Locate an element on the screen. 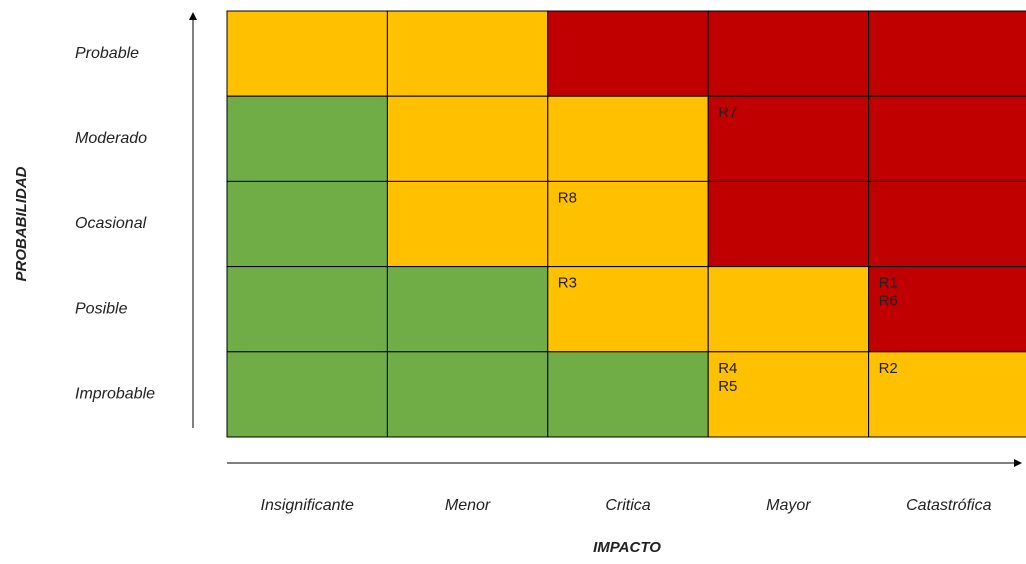 Image resolution: width=1026 pixels, height=564 pixels. column-label: Menor is located at coordinates (468, 505).